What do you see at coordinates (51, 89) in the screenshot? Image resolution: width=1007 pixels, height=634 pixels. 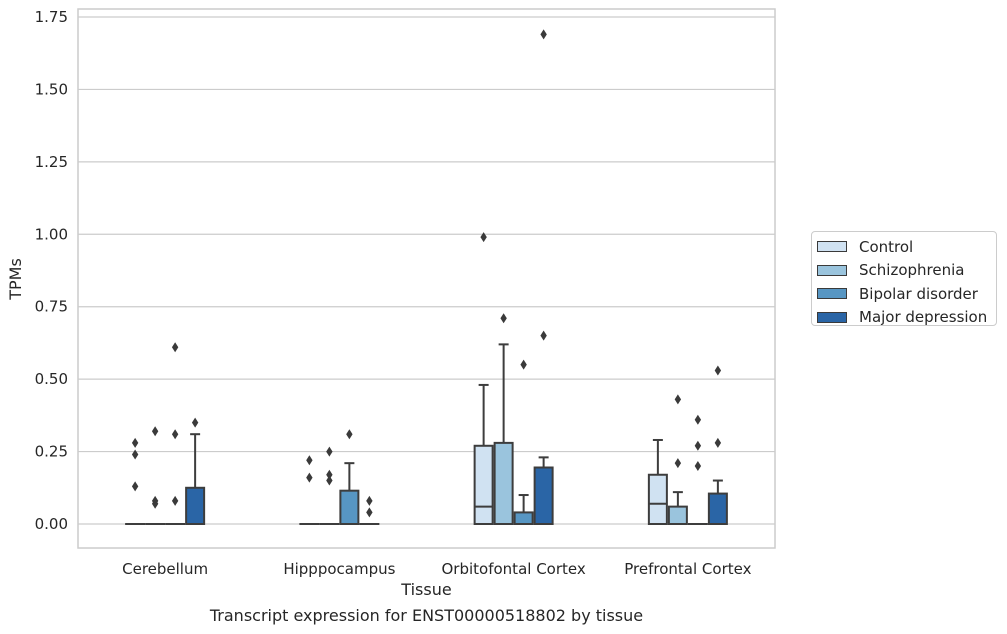 I see `y-tick-label: 1.50` at bounding box center [51, 89].